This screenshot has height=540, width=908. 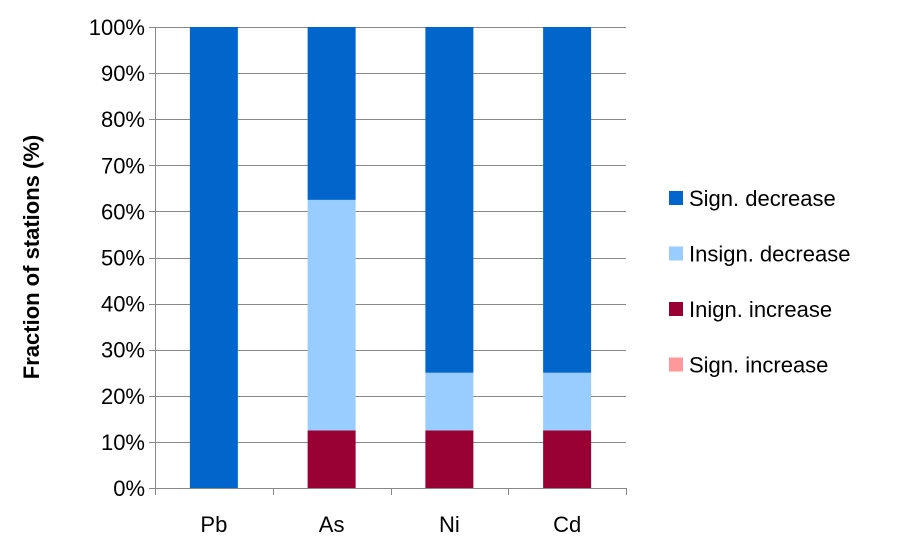 I want to click on y-tick-labels: 0% 10% 20% 30% 40% 50% 60% 70% 80% 90% 100%, so click(x=117, y=258).